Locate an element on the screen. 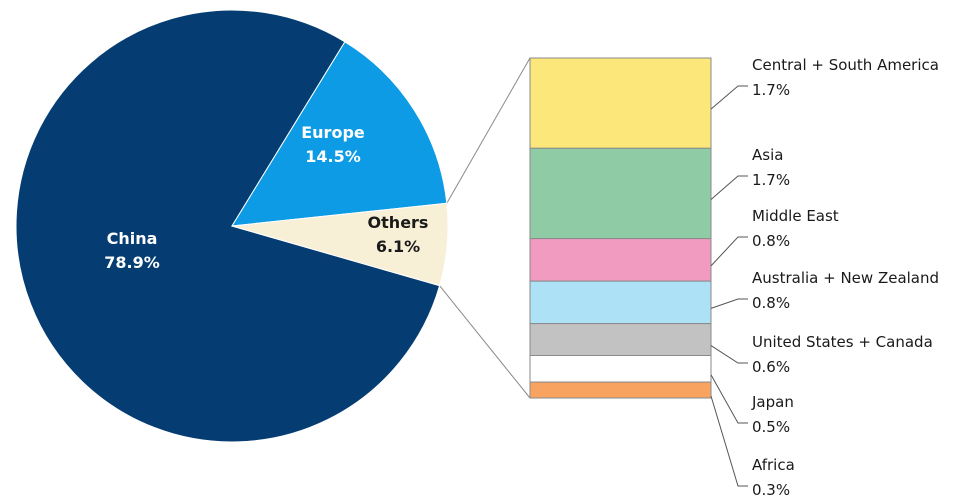 Image resolution: width=979 pixels, height=496 pixels. bar-label-africa: Africa is located at coordinates (773, 465).